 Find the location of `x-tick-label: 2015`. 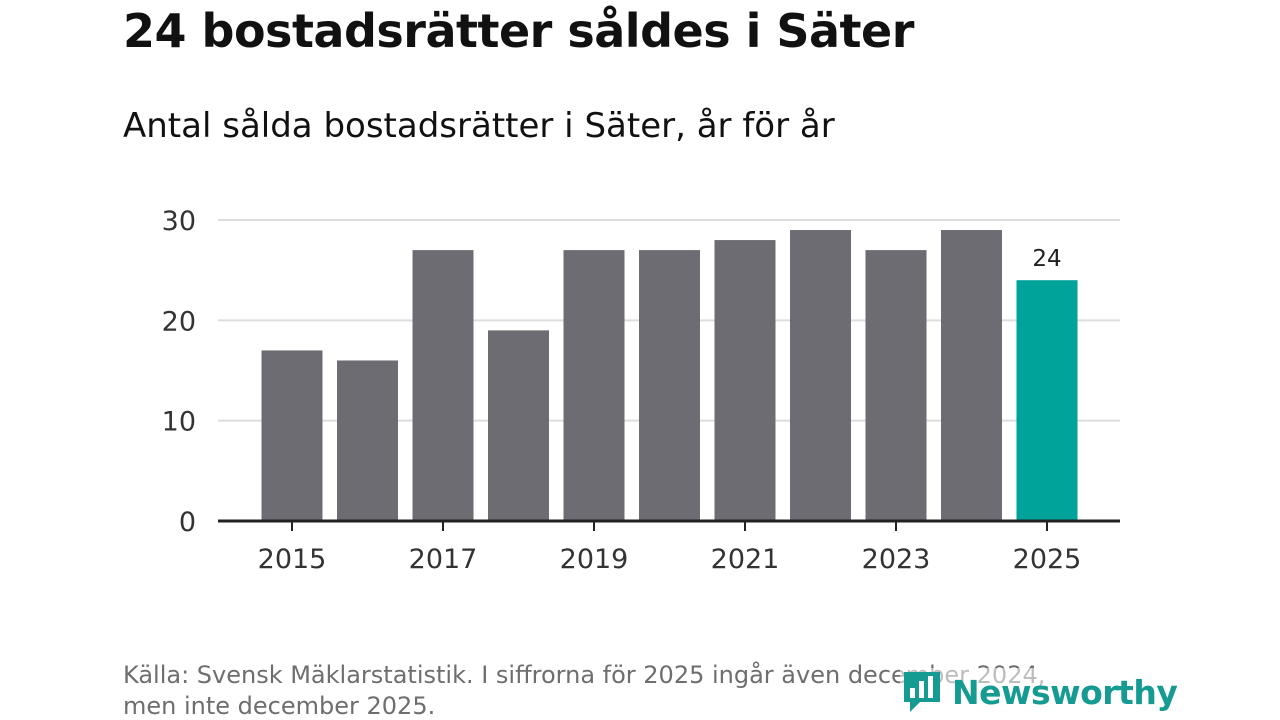

x-tick-label: 2015 is located at coordinates (292, 559).